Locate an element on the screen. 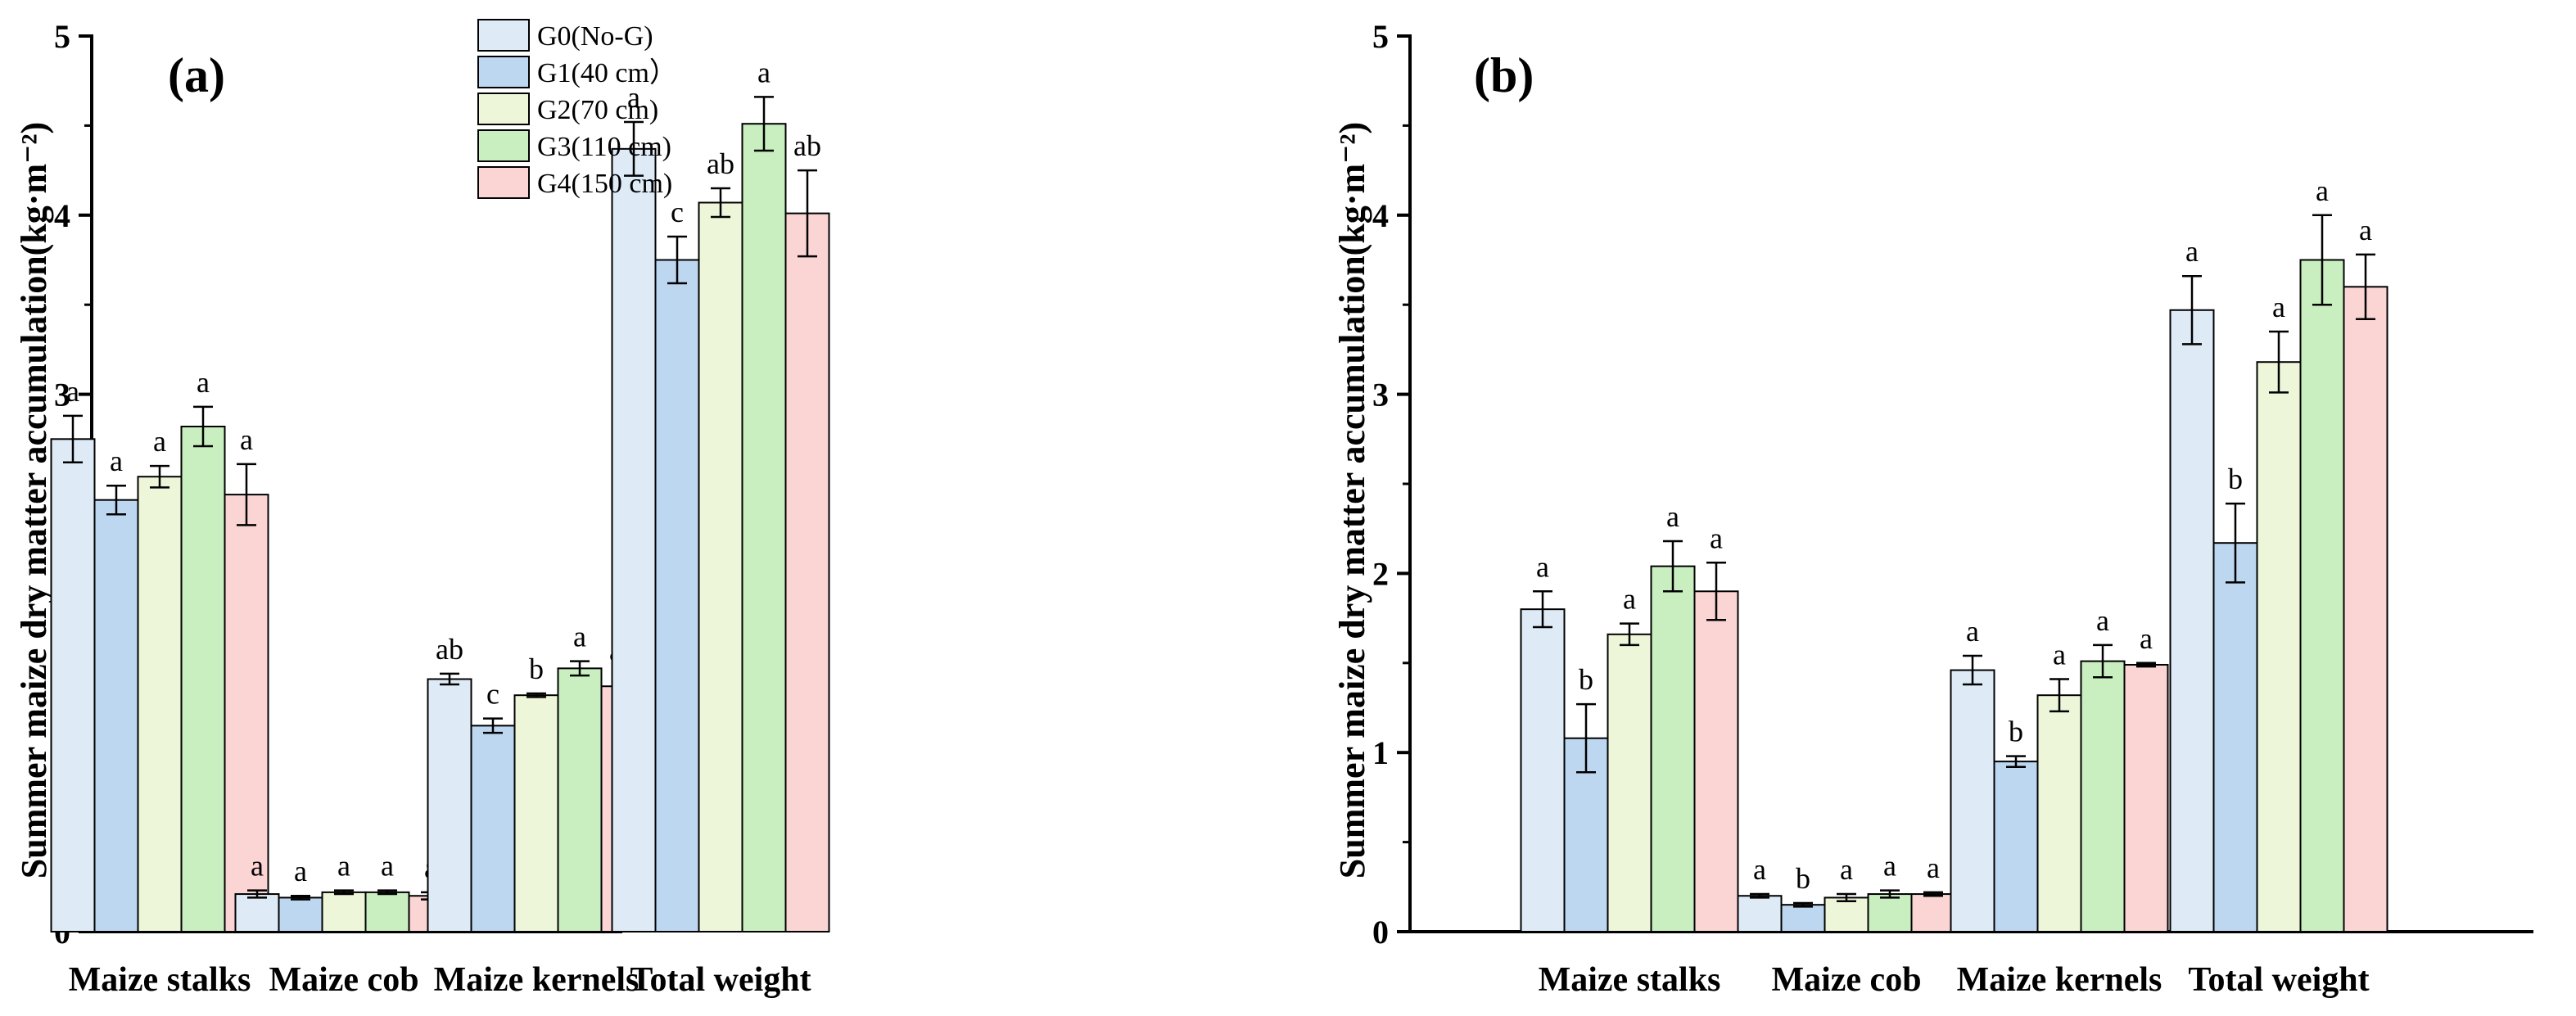 This screenshot has width=2576, height=1016. bar-G3-maize-cob is located at coordinates (1890, 913).